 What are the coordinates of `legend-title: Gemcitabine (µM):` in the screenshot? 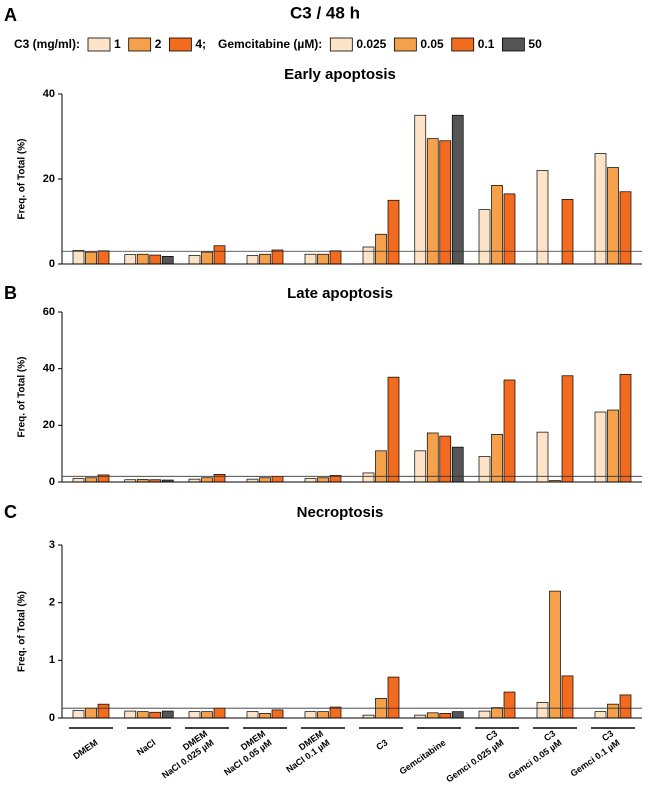 It's located at (270, 44).